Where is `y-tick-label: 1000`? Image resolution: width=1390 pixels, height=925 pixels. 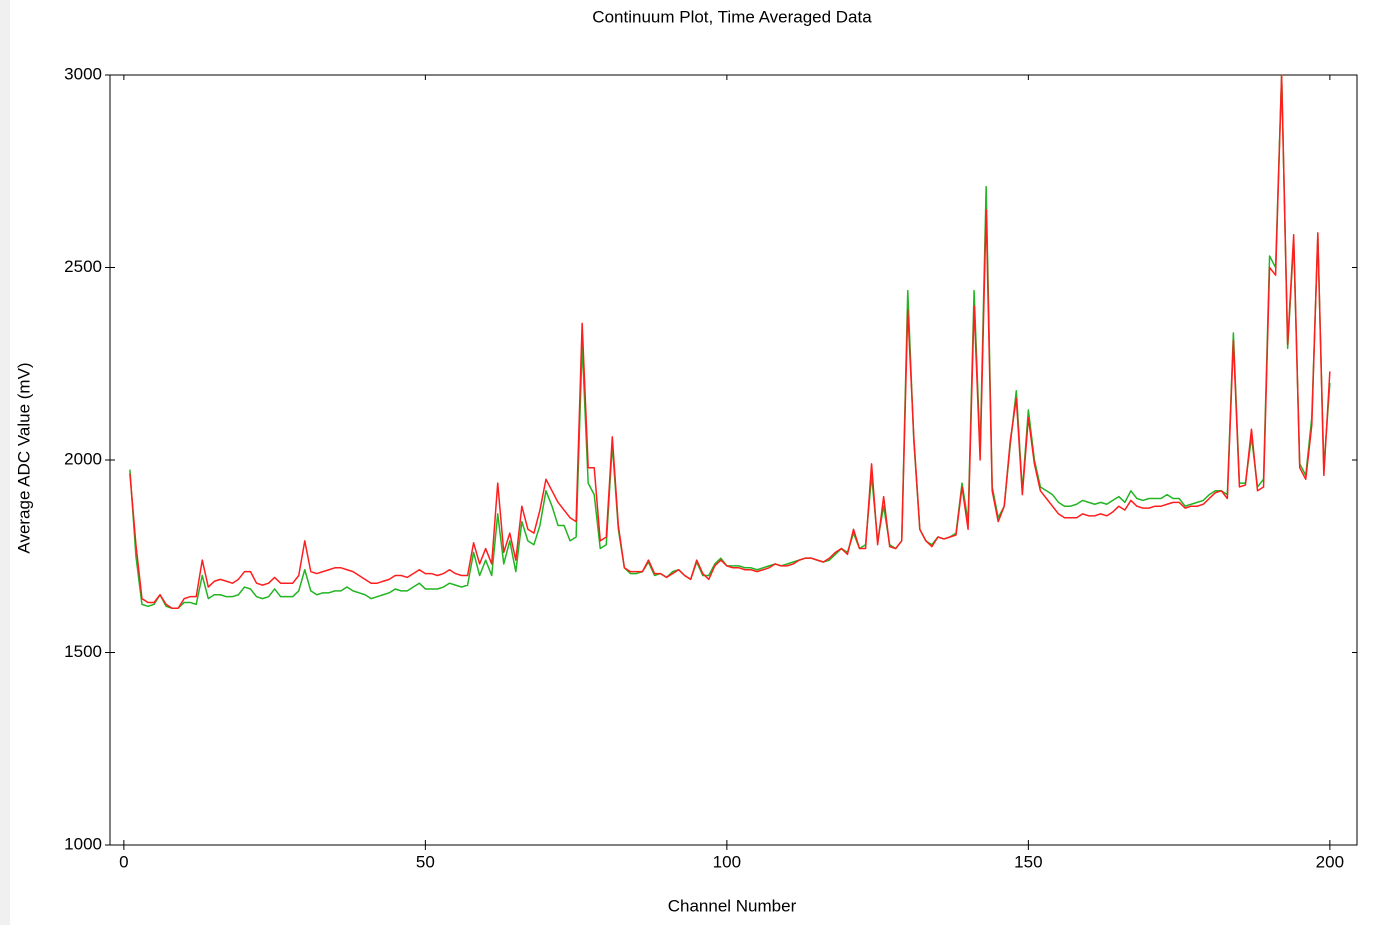 y-tick-label: 1000 is located at coordinates (83, 843).